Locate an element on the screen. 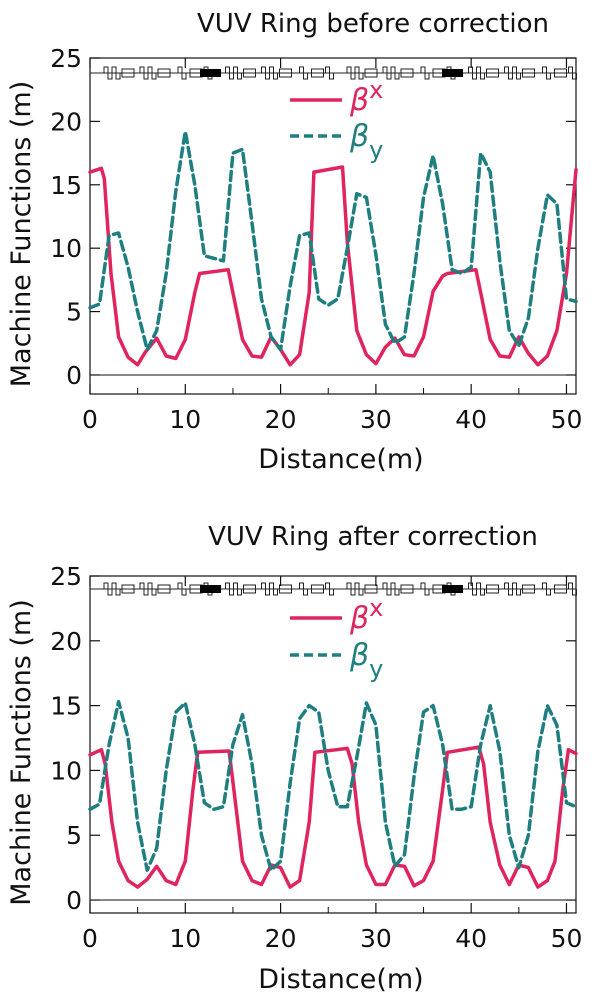 Image resolution: width=594 pixels, height=1001 pixels. legend-label-sub: x is located at coordinates (376, 608).